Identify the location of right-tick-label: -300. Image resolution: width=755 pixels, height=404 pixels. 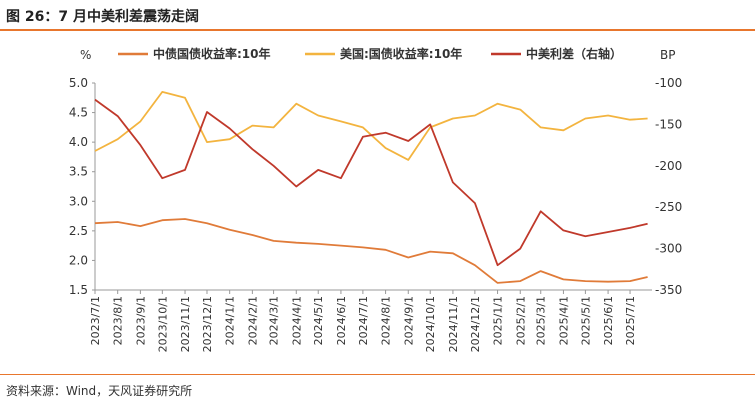
(668, 249).